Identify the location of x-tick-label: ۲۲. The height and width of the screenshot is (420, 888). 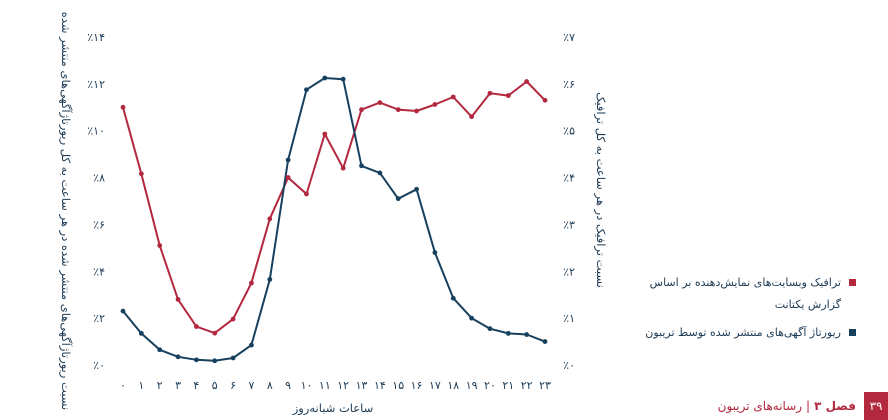
(527, 385).